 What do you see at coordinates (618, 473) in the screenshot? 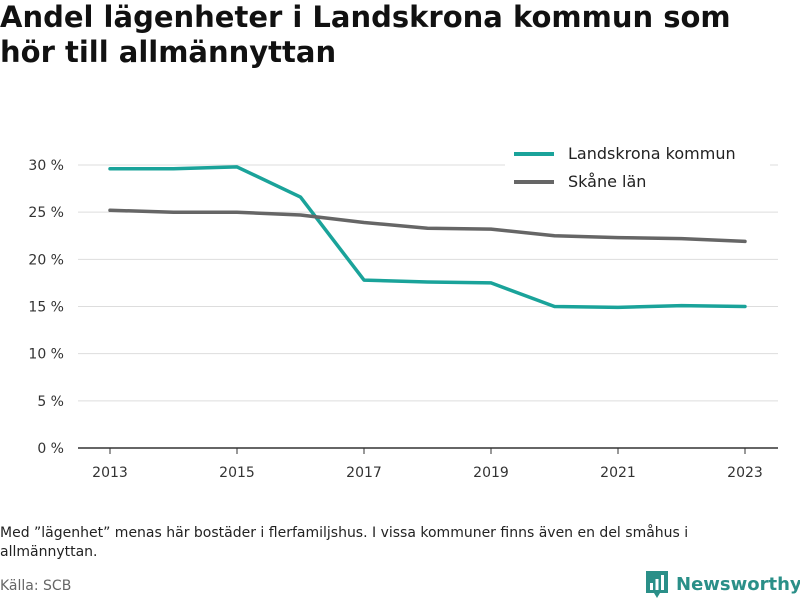
I see `x-tick-label: 2021` at bounding box center [618, 473].